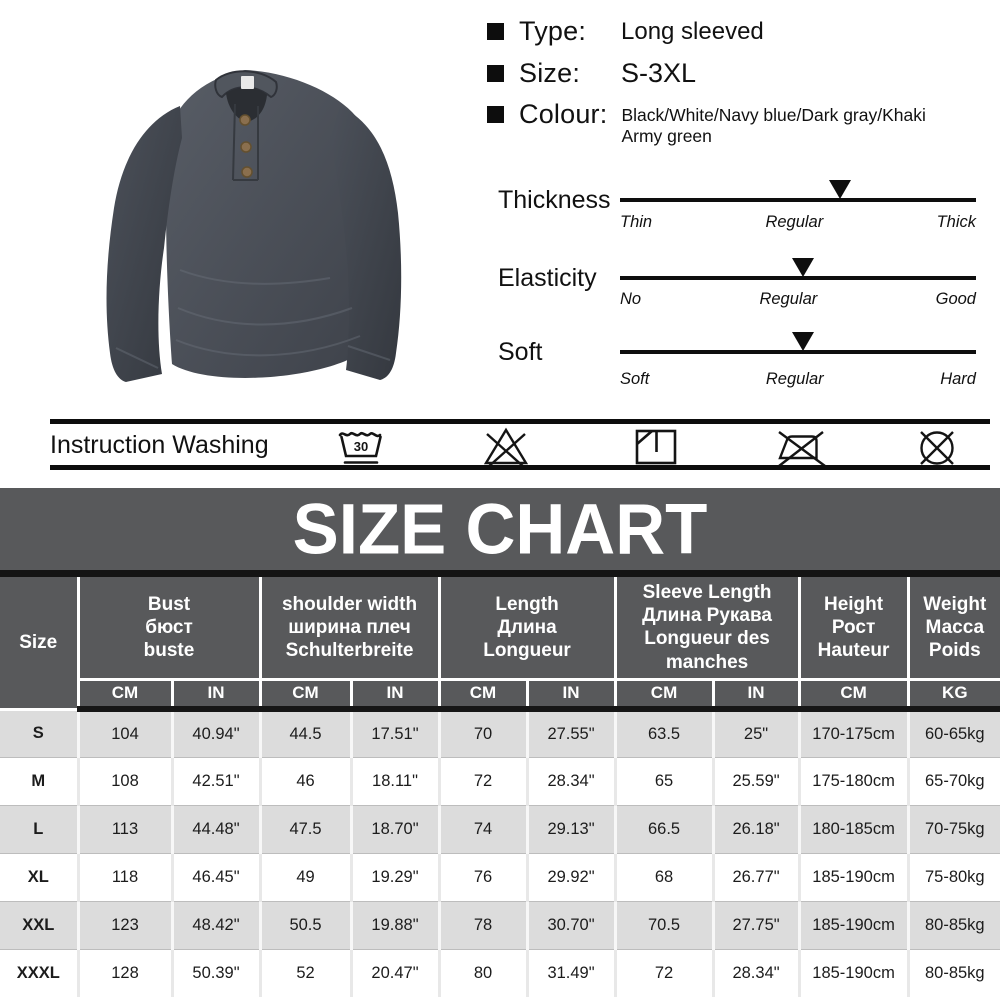 This screenshot has height=1000, width=1000. Describe the element at coordinates (40, 877) in the screenshot. I see `cell-size: XL` at that location.